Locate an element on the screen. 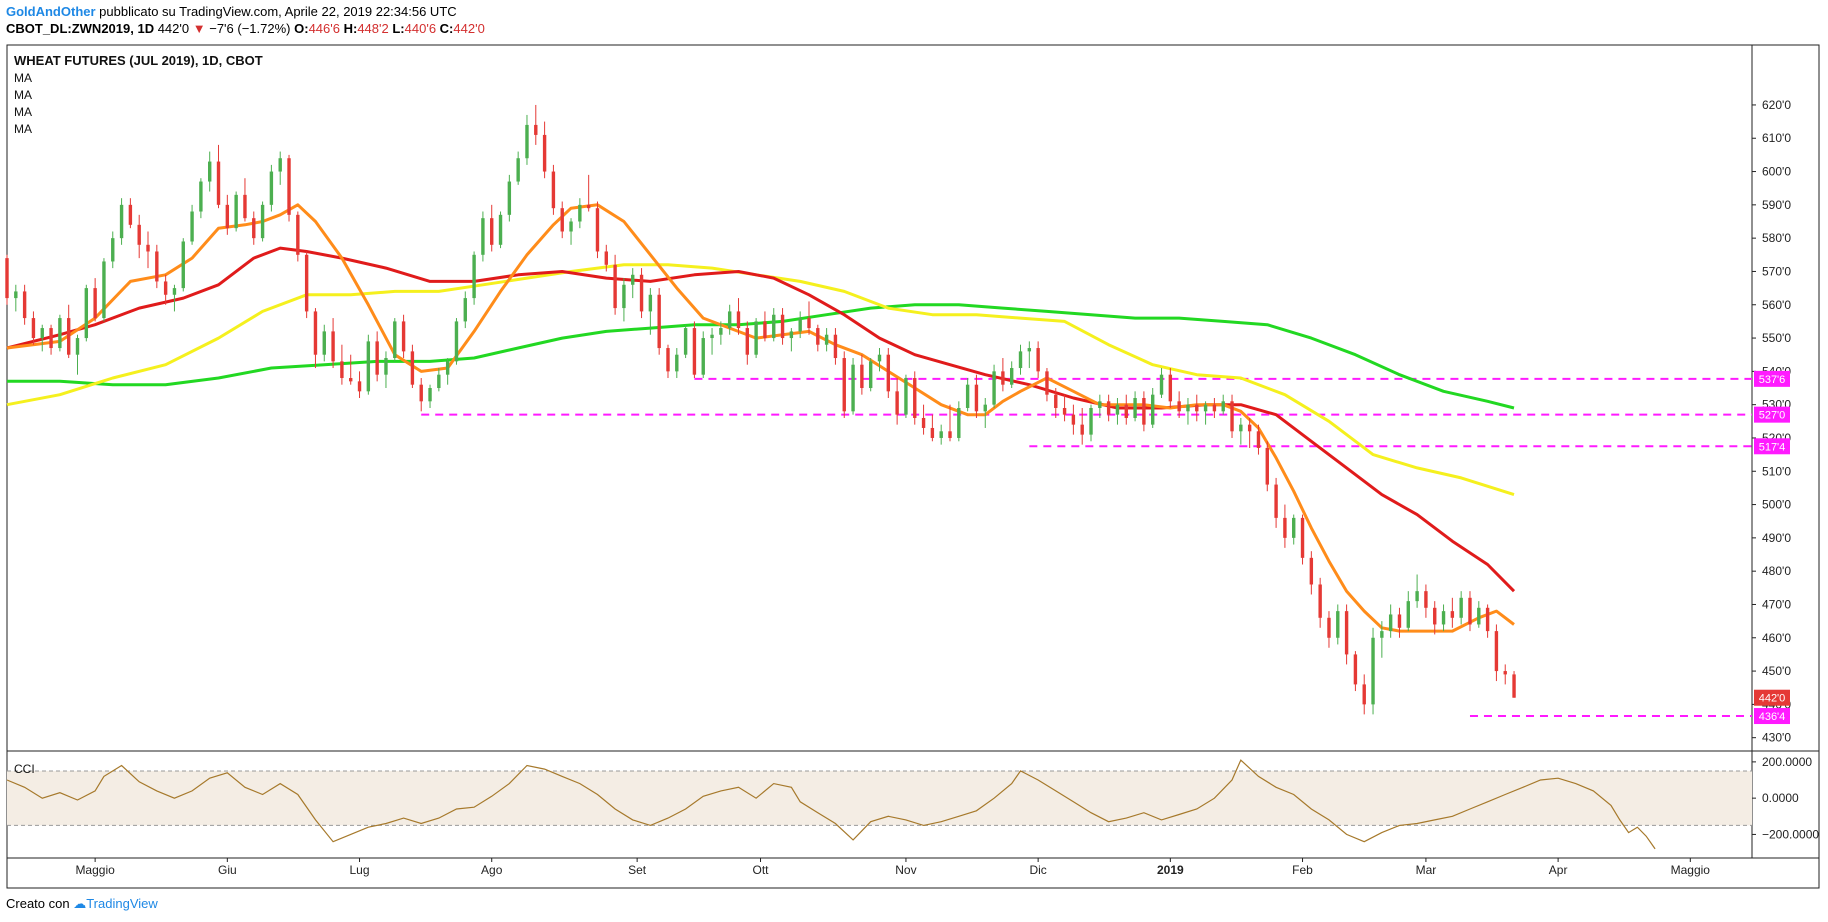  cci-band is located at coordinates (879, 798).